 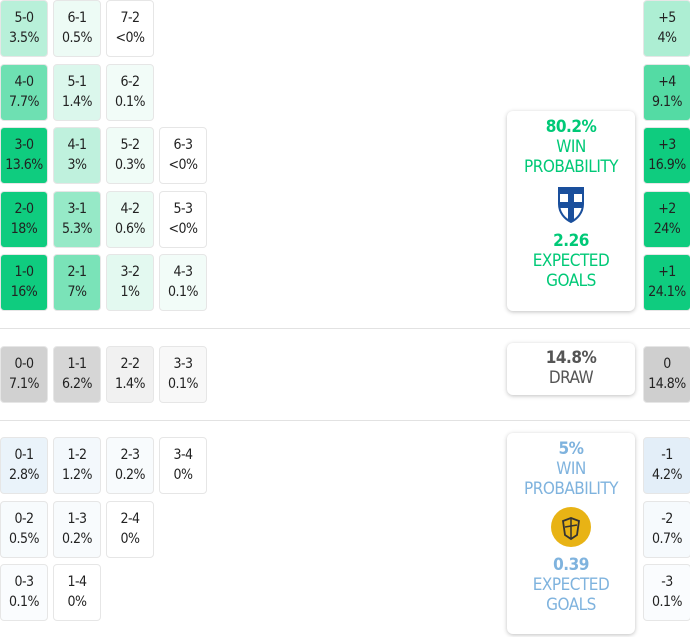 What do you see at coordinates (24, 18) in the screenshot?
I see `score-label: 5-0` at bounding box center [24, 18].